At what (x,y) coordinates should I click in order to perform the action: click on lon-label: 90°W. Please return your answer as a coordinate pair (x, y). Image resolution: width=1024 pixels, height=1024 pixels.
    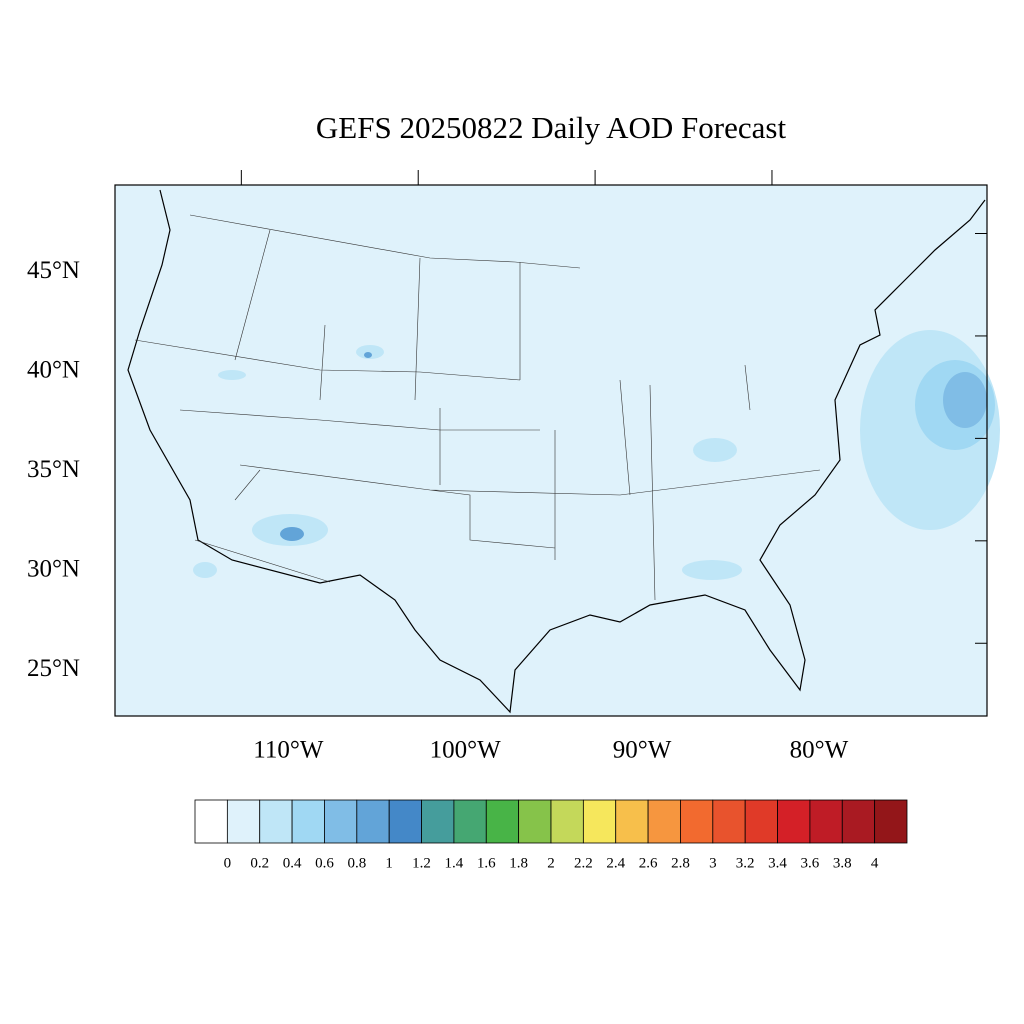
    Looking at the image, I should click on (642, 750).